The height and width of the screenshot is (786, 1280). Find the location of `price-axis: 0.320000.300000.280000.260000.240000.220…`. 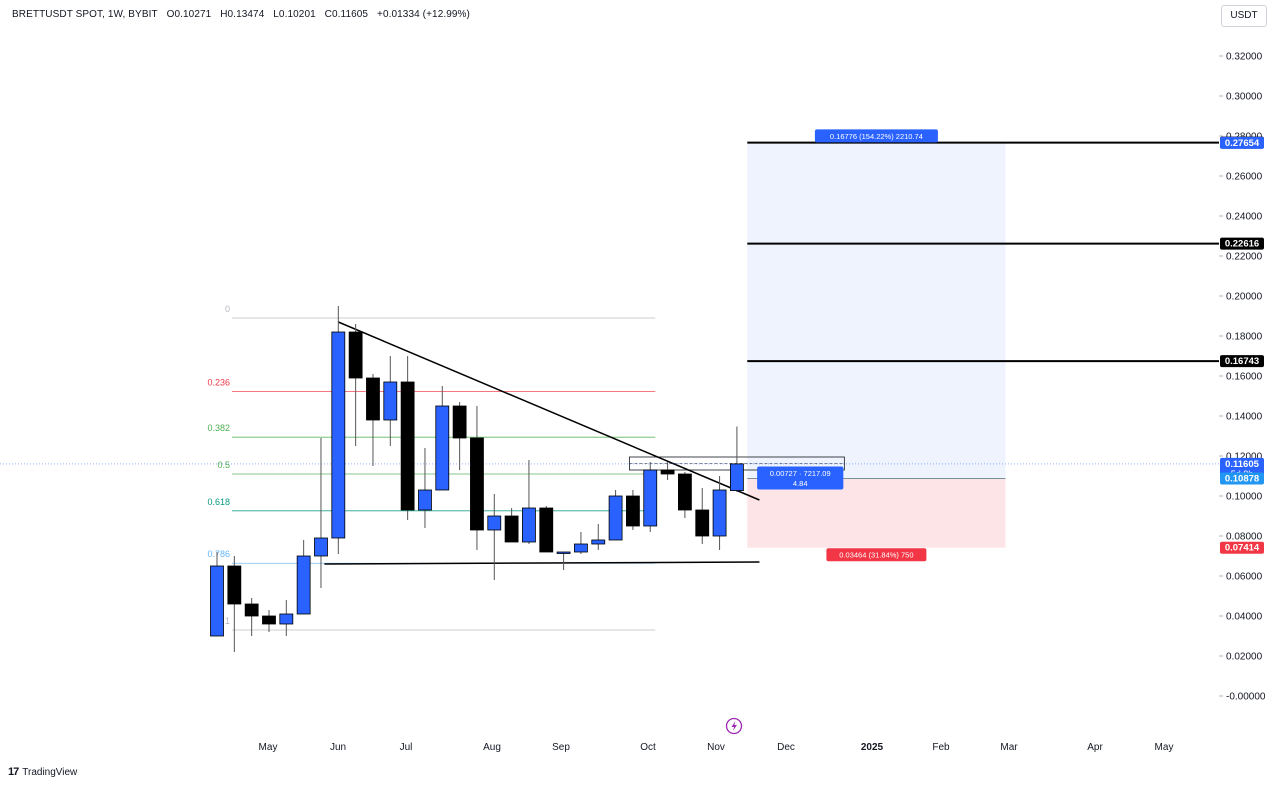

price-axis: 0.320000.300000.280000.260000.240000.220… is located at coordinates (1242, 377).